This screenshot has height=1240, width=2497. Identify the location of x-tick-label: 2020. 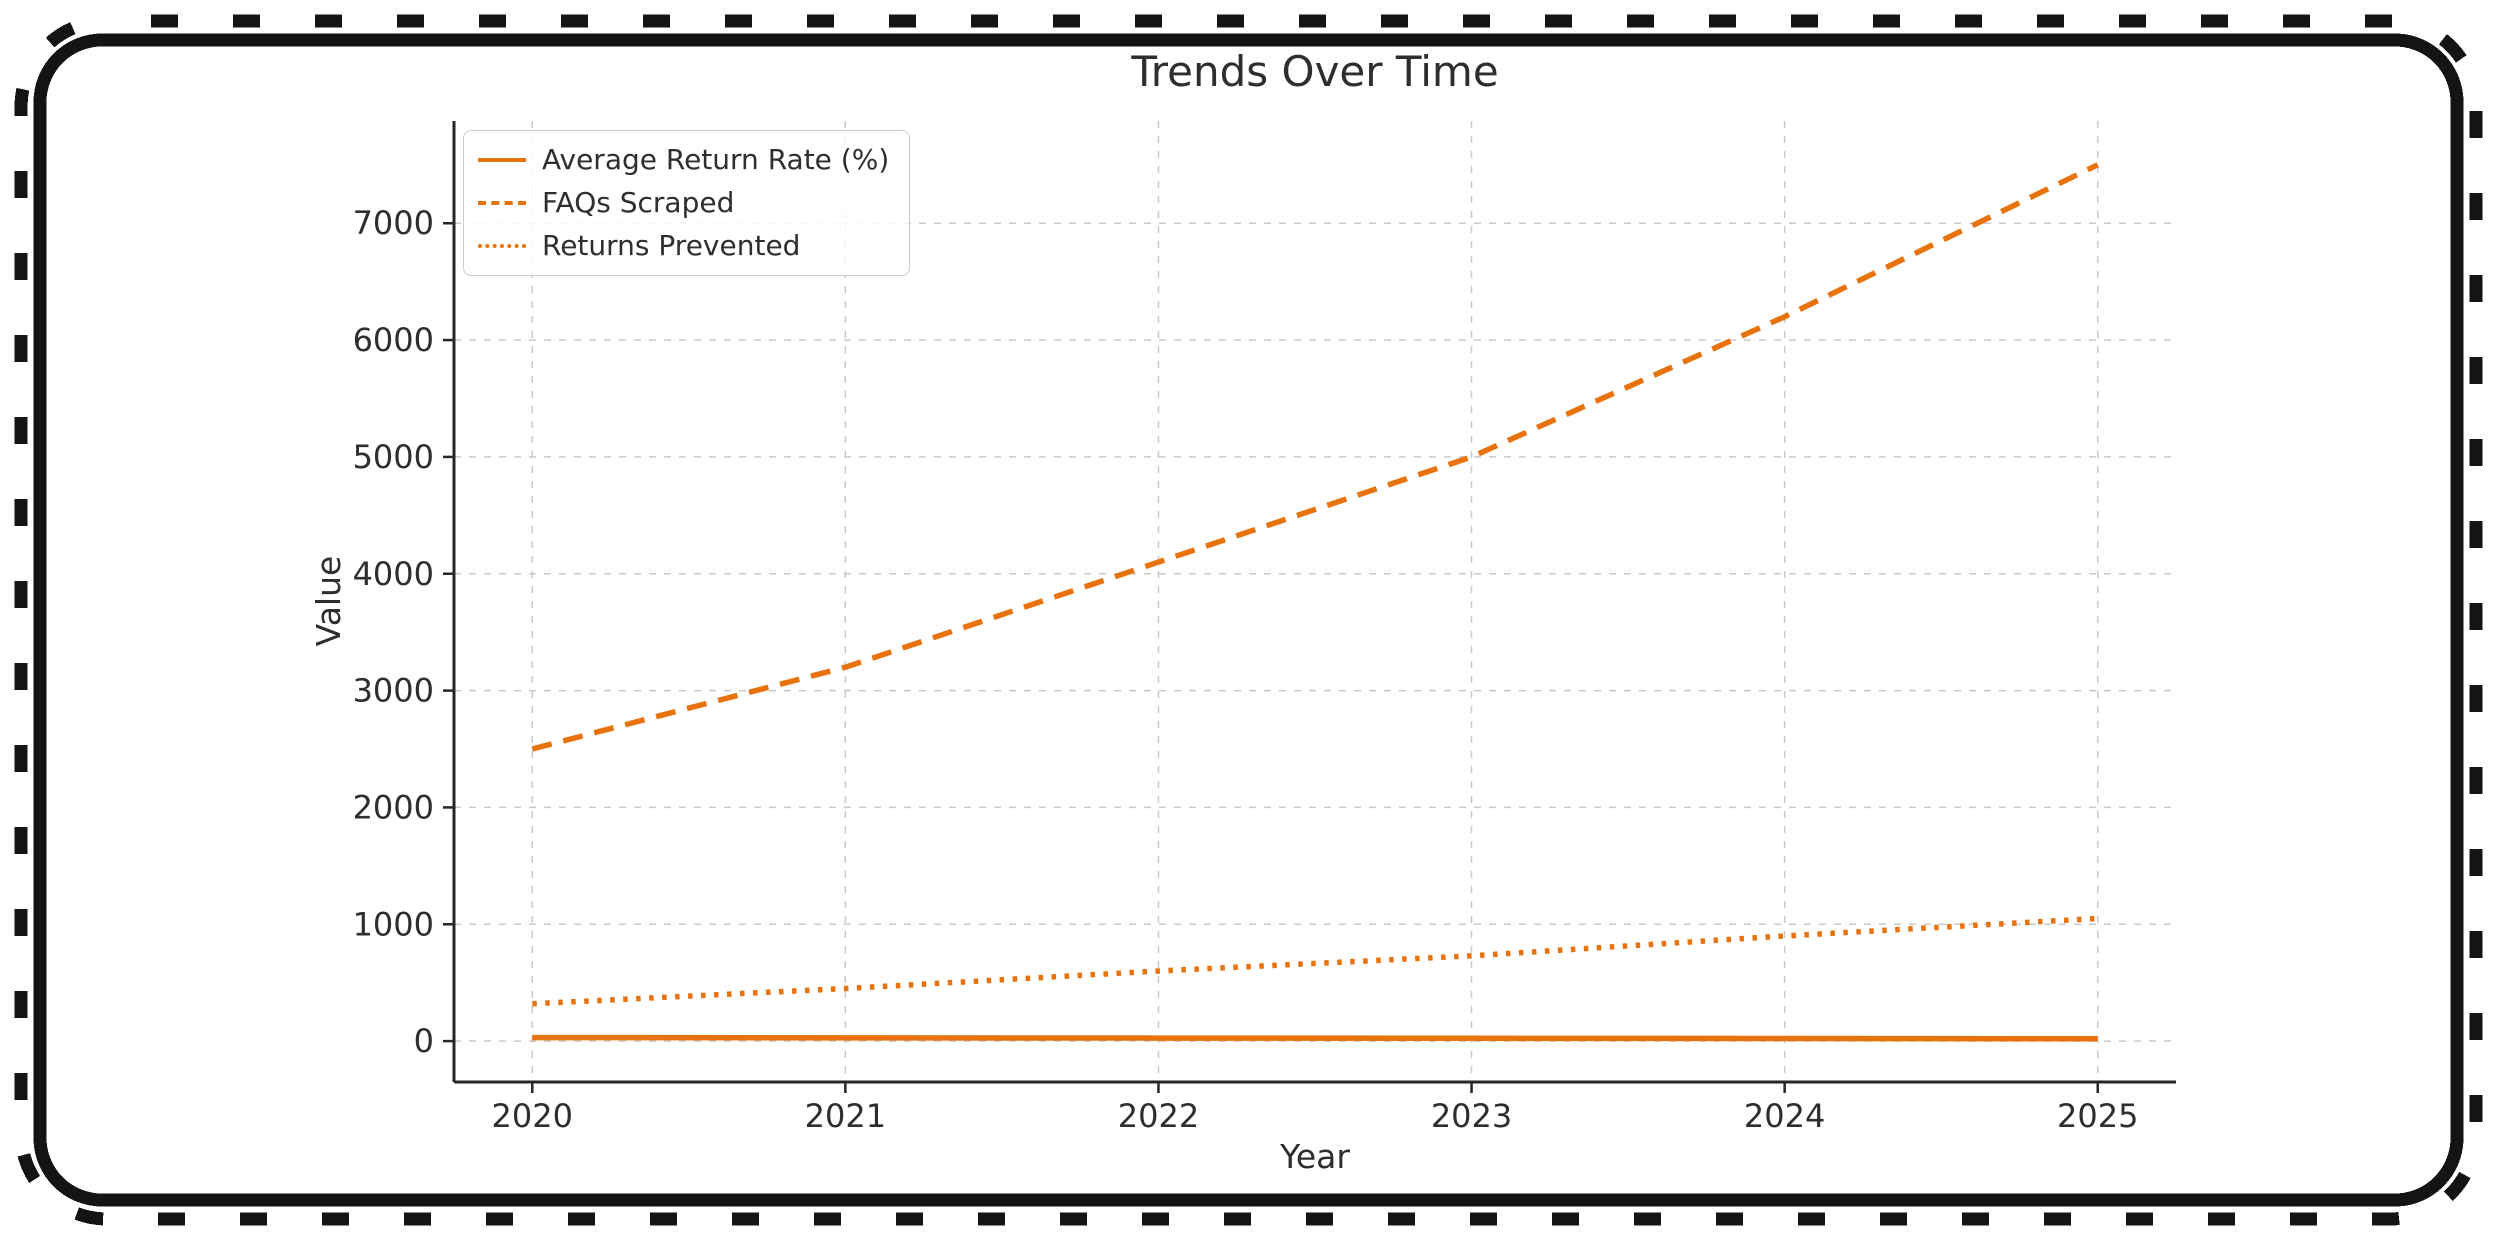
(532, 1116).